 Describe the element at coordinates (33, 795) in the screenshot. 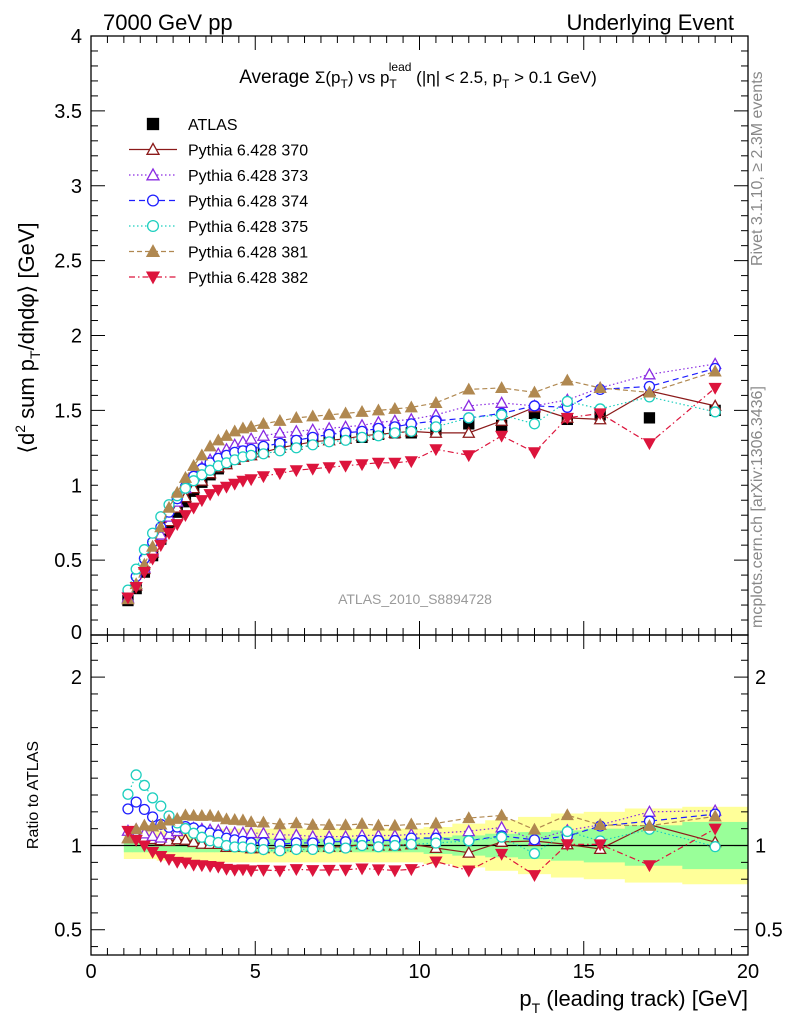

I see `ratio-y-label: Ratio to ATLAS` at that location.